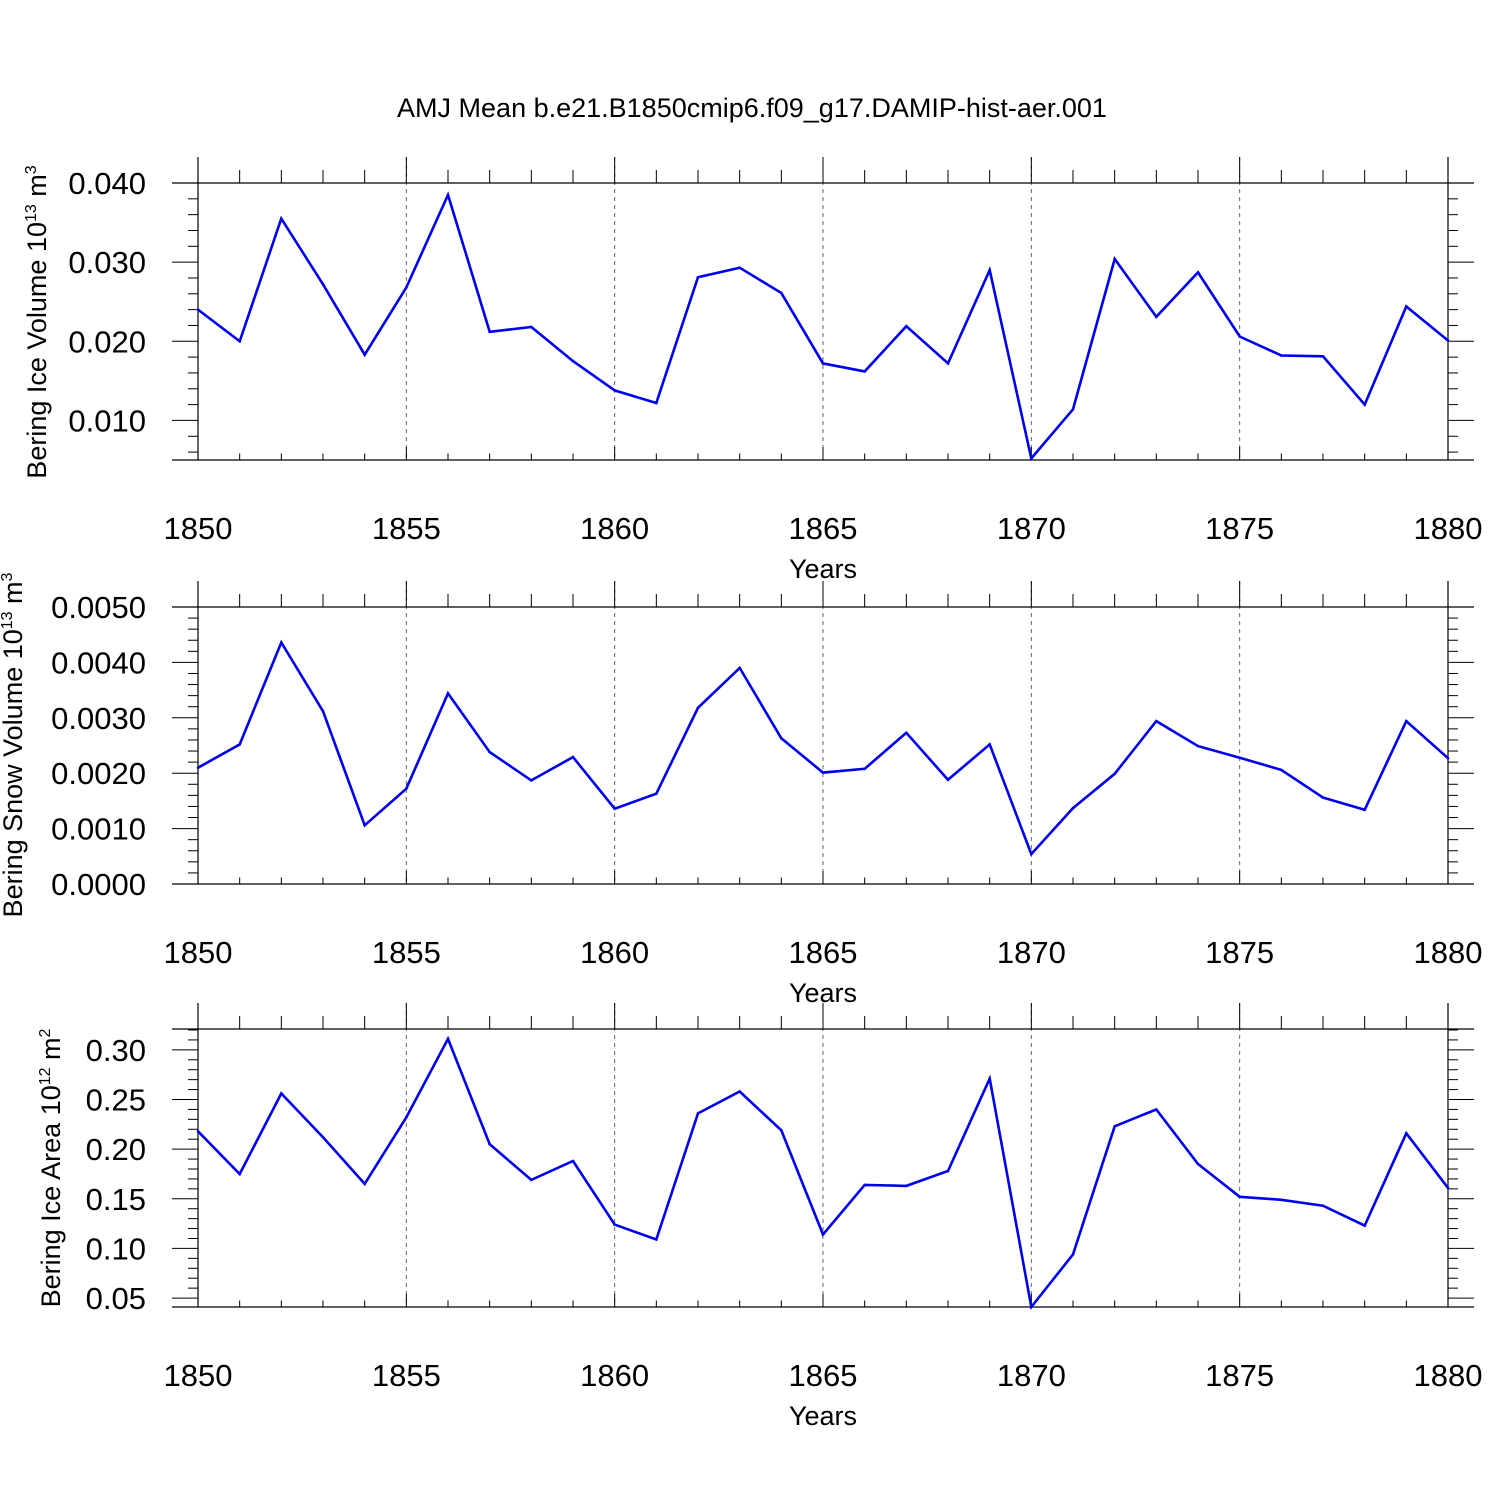  I want to click on y-tick-label: 0.0010, so click(98, 829).